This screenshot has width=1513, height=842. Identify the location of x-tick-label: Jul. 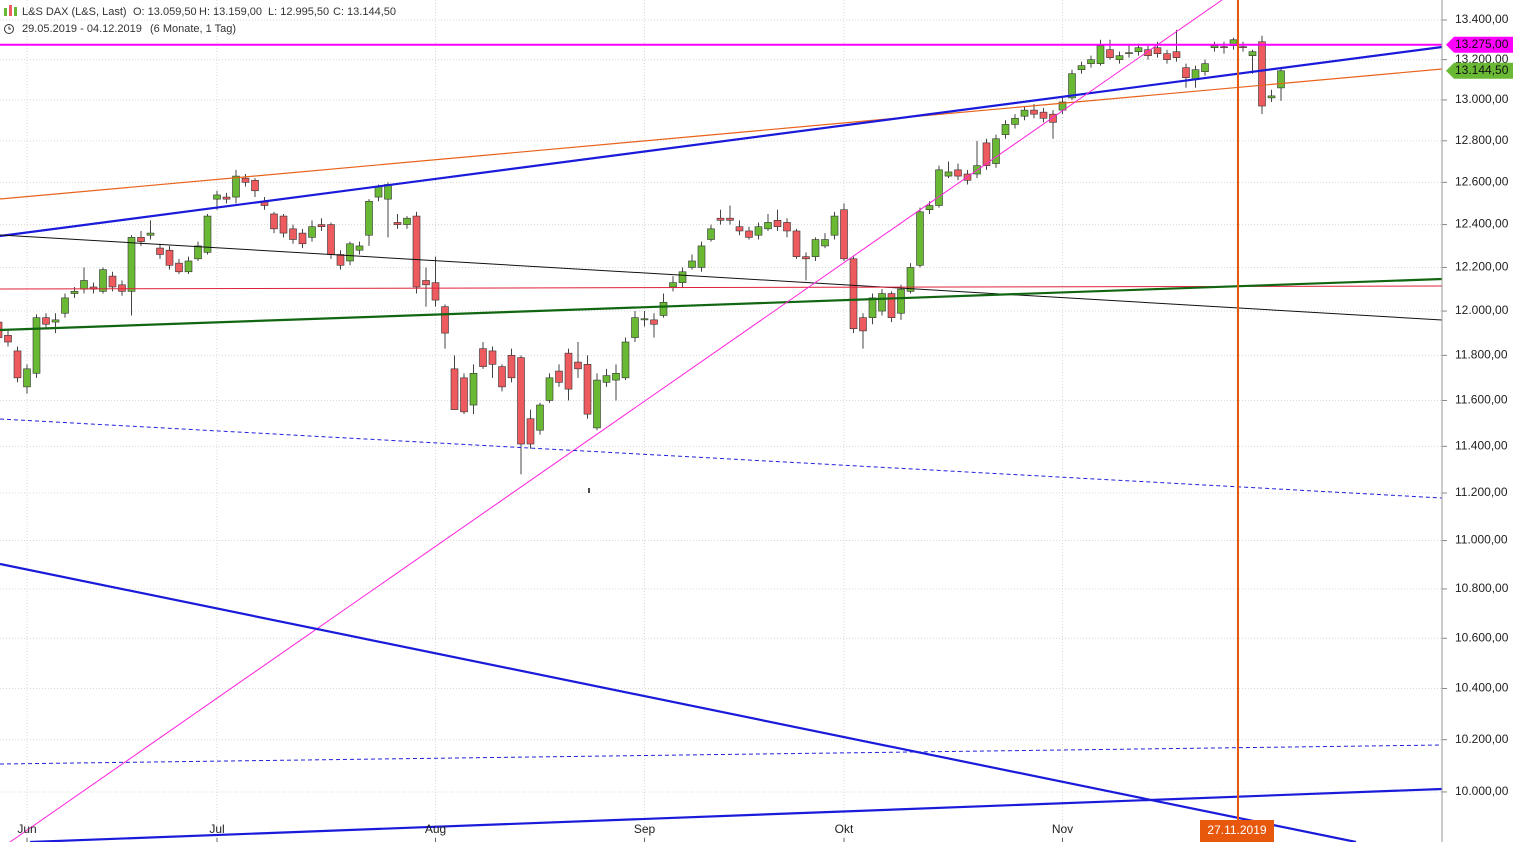
(216, 829).